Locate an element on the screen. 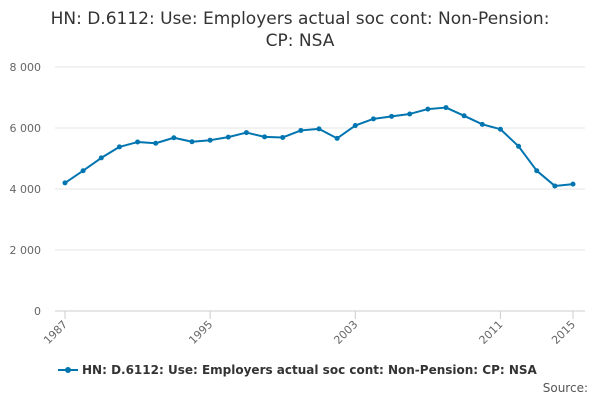 This screenshot has width=600, height=400. x-tick-label: 2015 is located at coordinates (563, 332).